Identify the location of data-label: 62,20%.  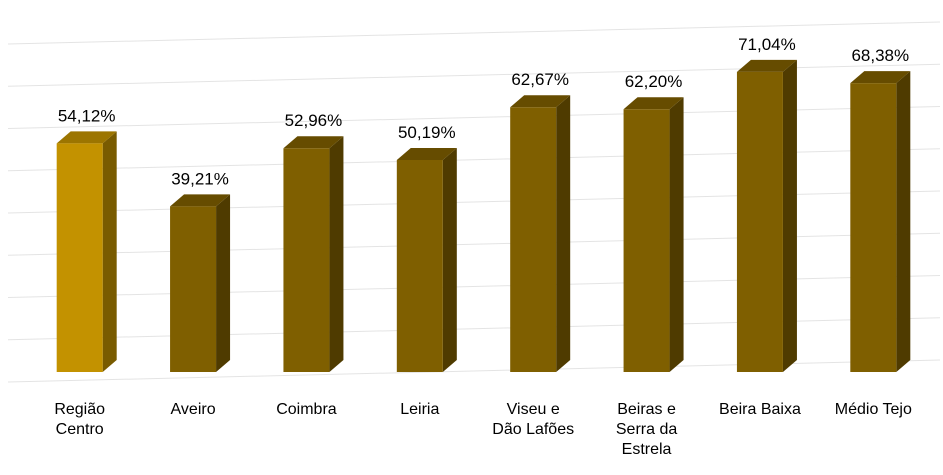
(654, 81).